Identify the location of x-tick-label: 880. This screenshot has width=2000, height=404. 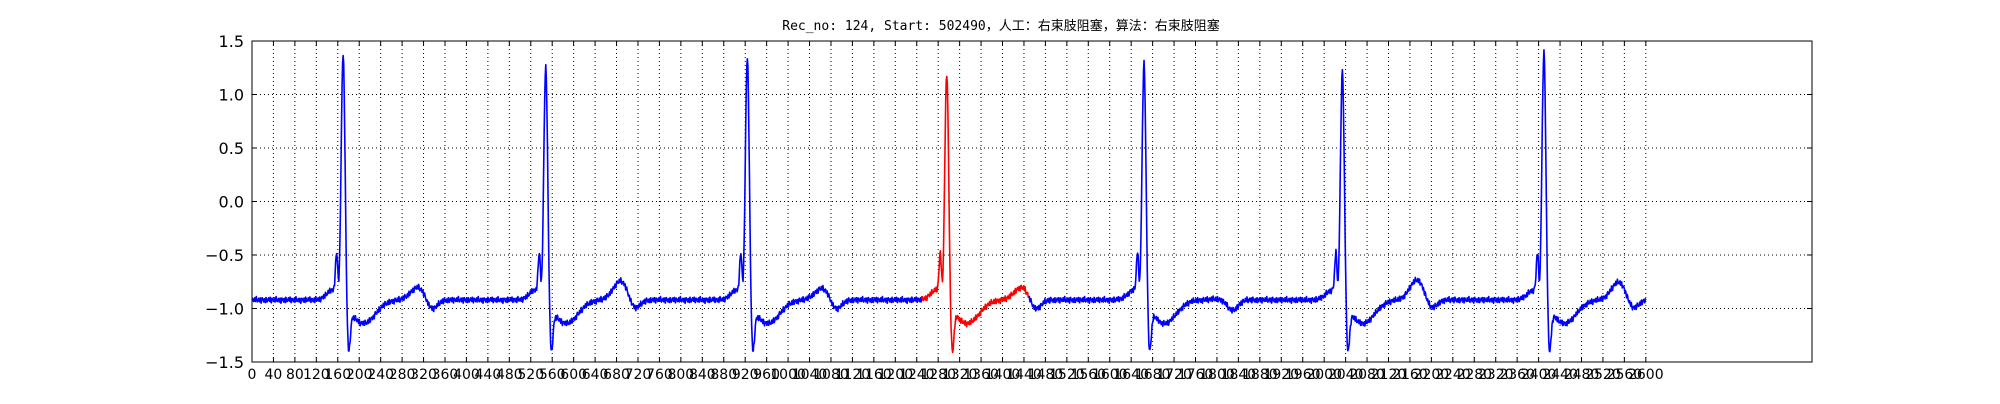
(723, 375).